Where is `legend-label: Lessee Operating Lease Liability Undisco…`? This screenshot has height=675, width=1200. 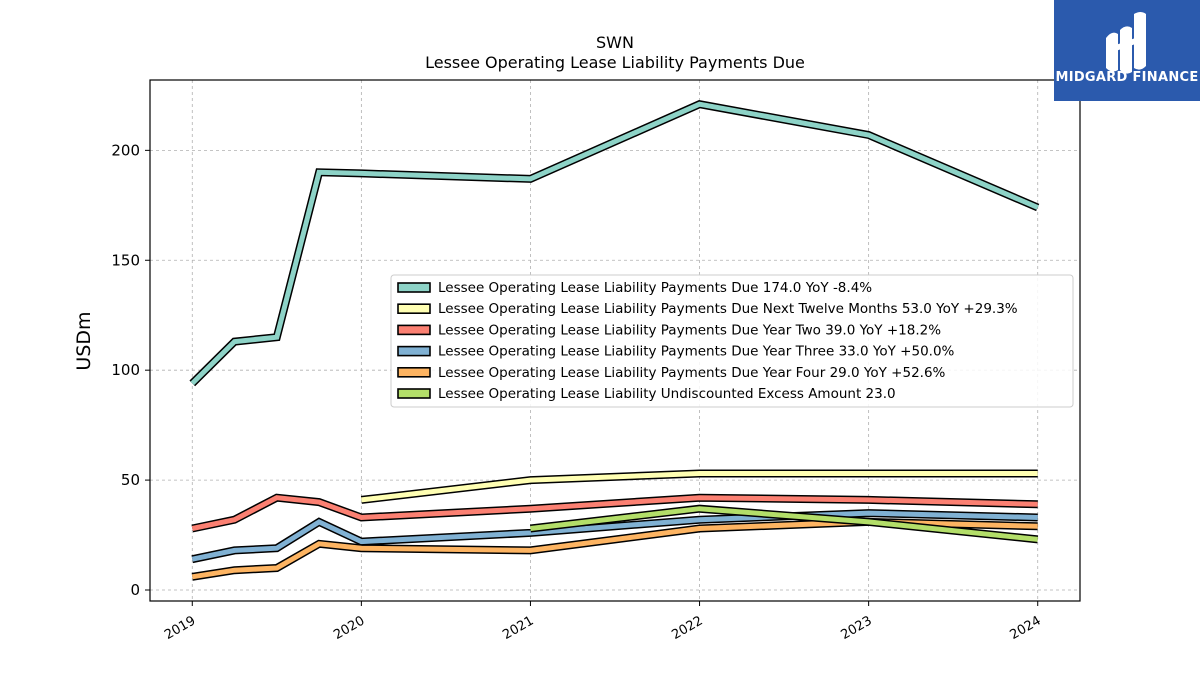
legend-label: Lessee Operating Lease Liability Undisco… is located at coordinates (667, 394).